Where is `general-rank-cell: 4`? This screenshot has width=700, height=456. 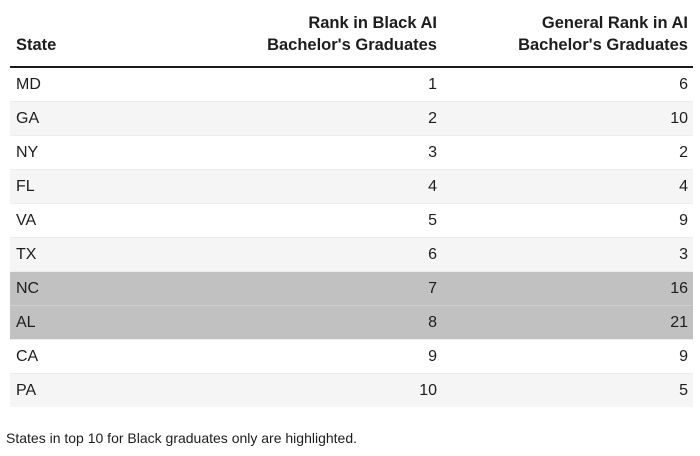
general-rank-cell: 4 is located at coordinates (565, 186).